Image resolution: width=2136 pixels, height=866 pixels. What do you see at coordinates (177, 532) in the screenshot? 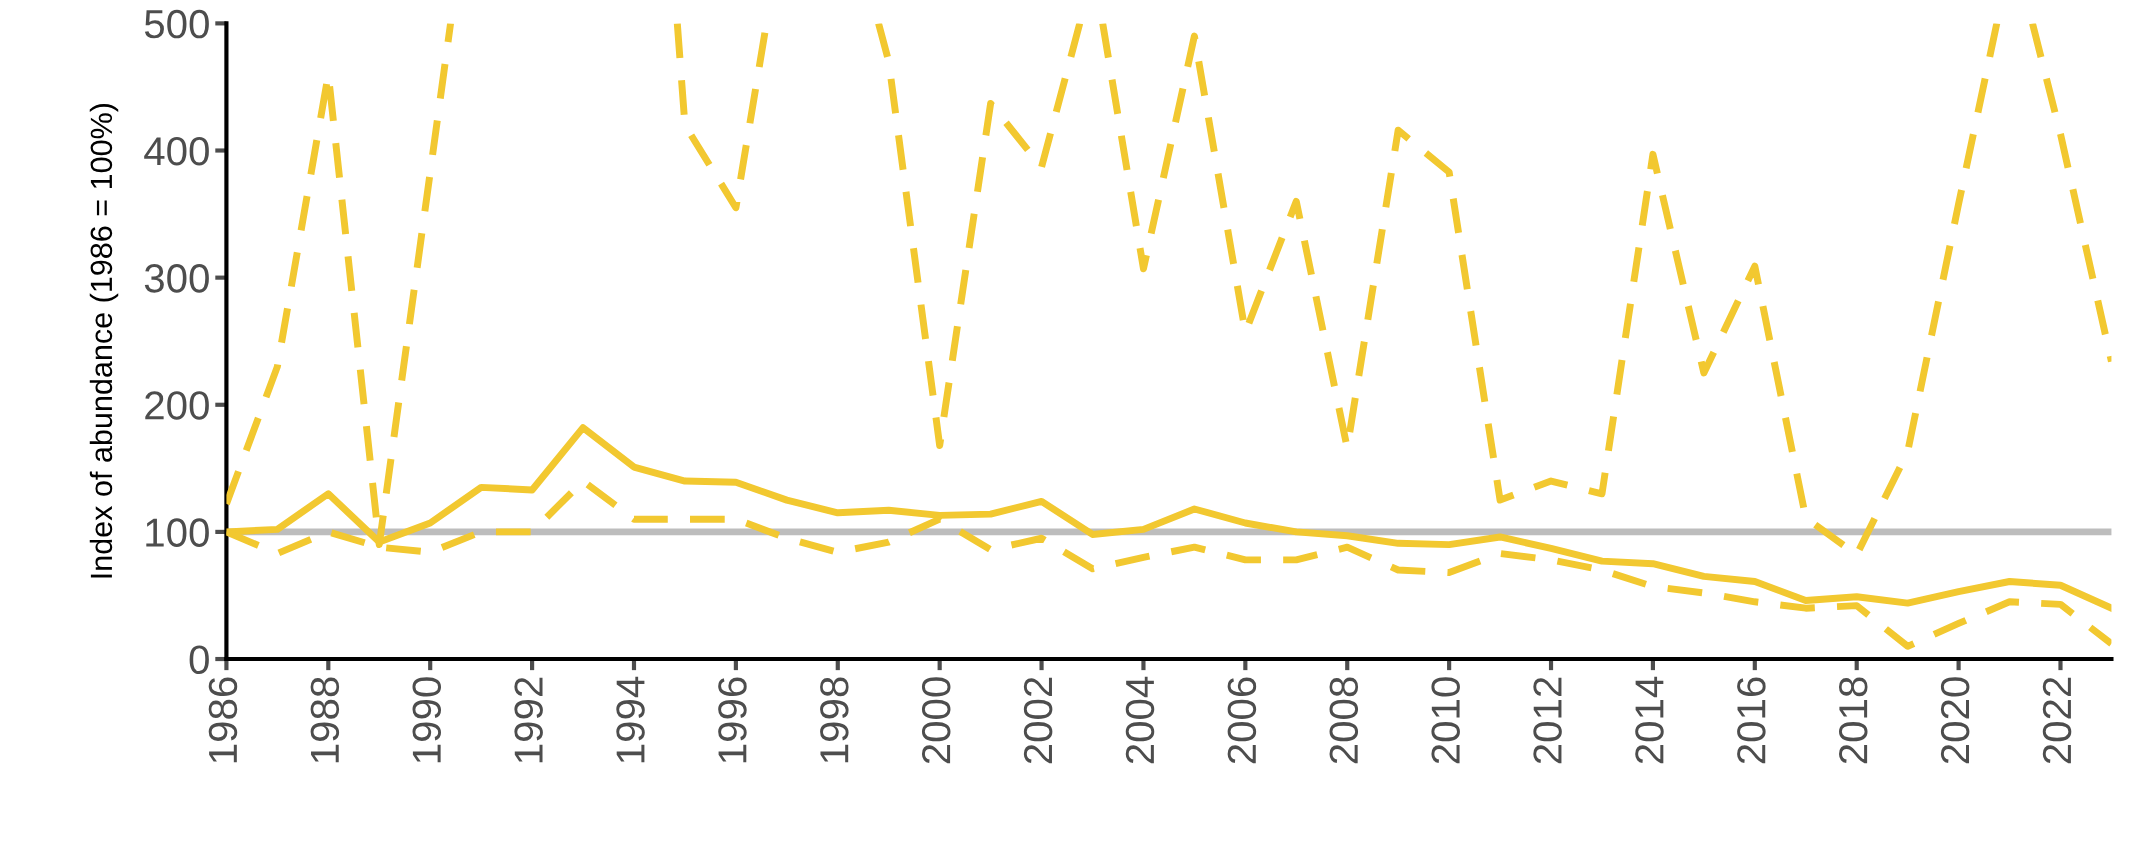
I see `y-tick-label: 100` at bounding box center [177, 532].